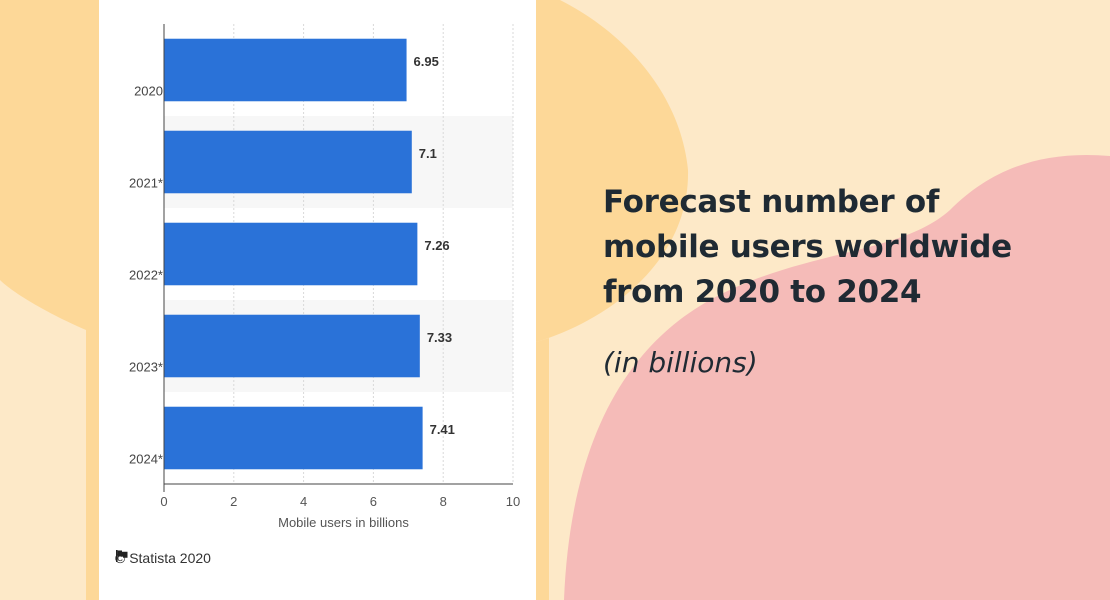 The image size is (1110, 600). Describe the element at coordinates (146, 458) in the screenshot. I see `category-label: 2024*` at that location.